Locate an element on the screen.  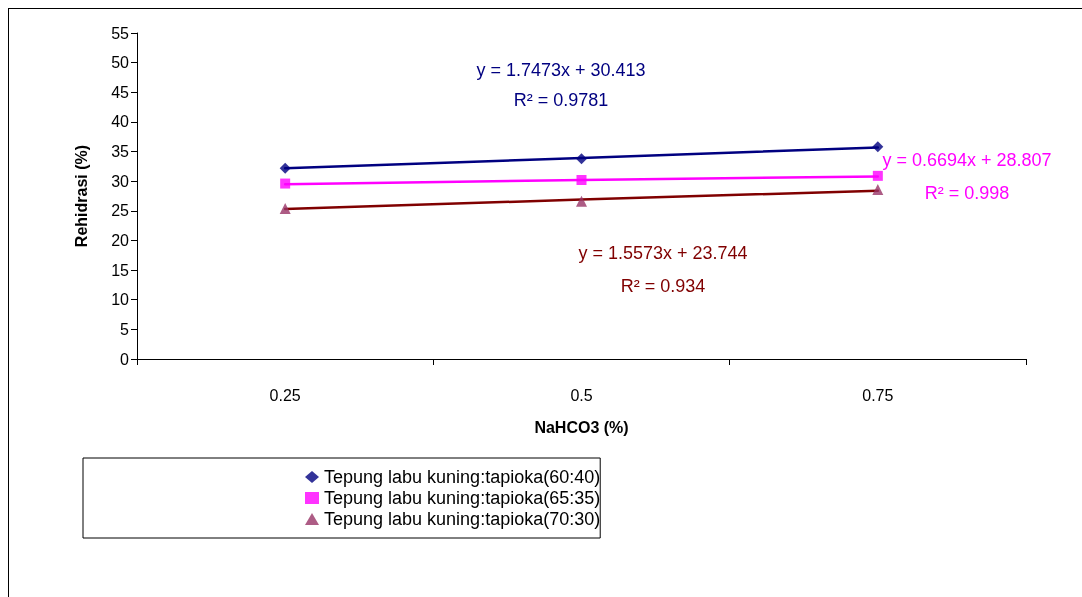
legend-label: Tepung labu kuning:tapioka(70:30) is located at coordinates (462, 519).